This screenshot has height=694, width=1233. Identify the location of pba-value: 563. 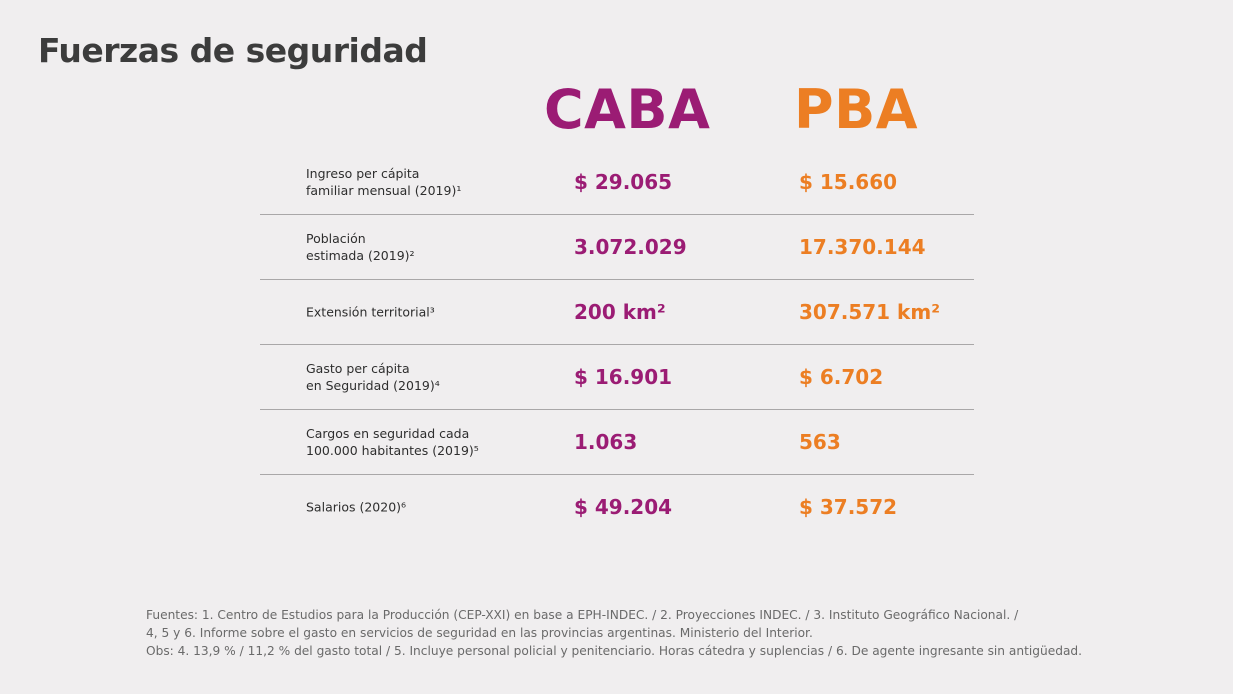
(820, 442).